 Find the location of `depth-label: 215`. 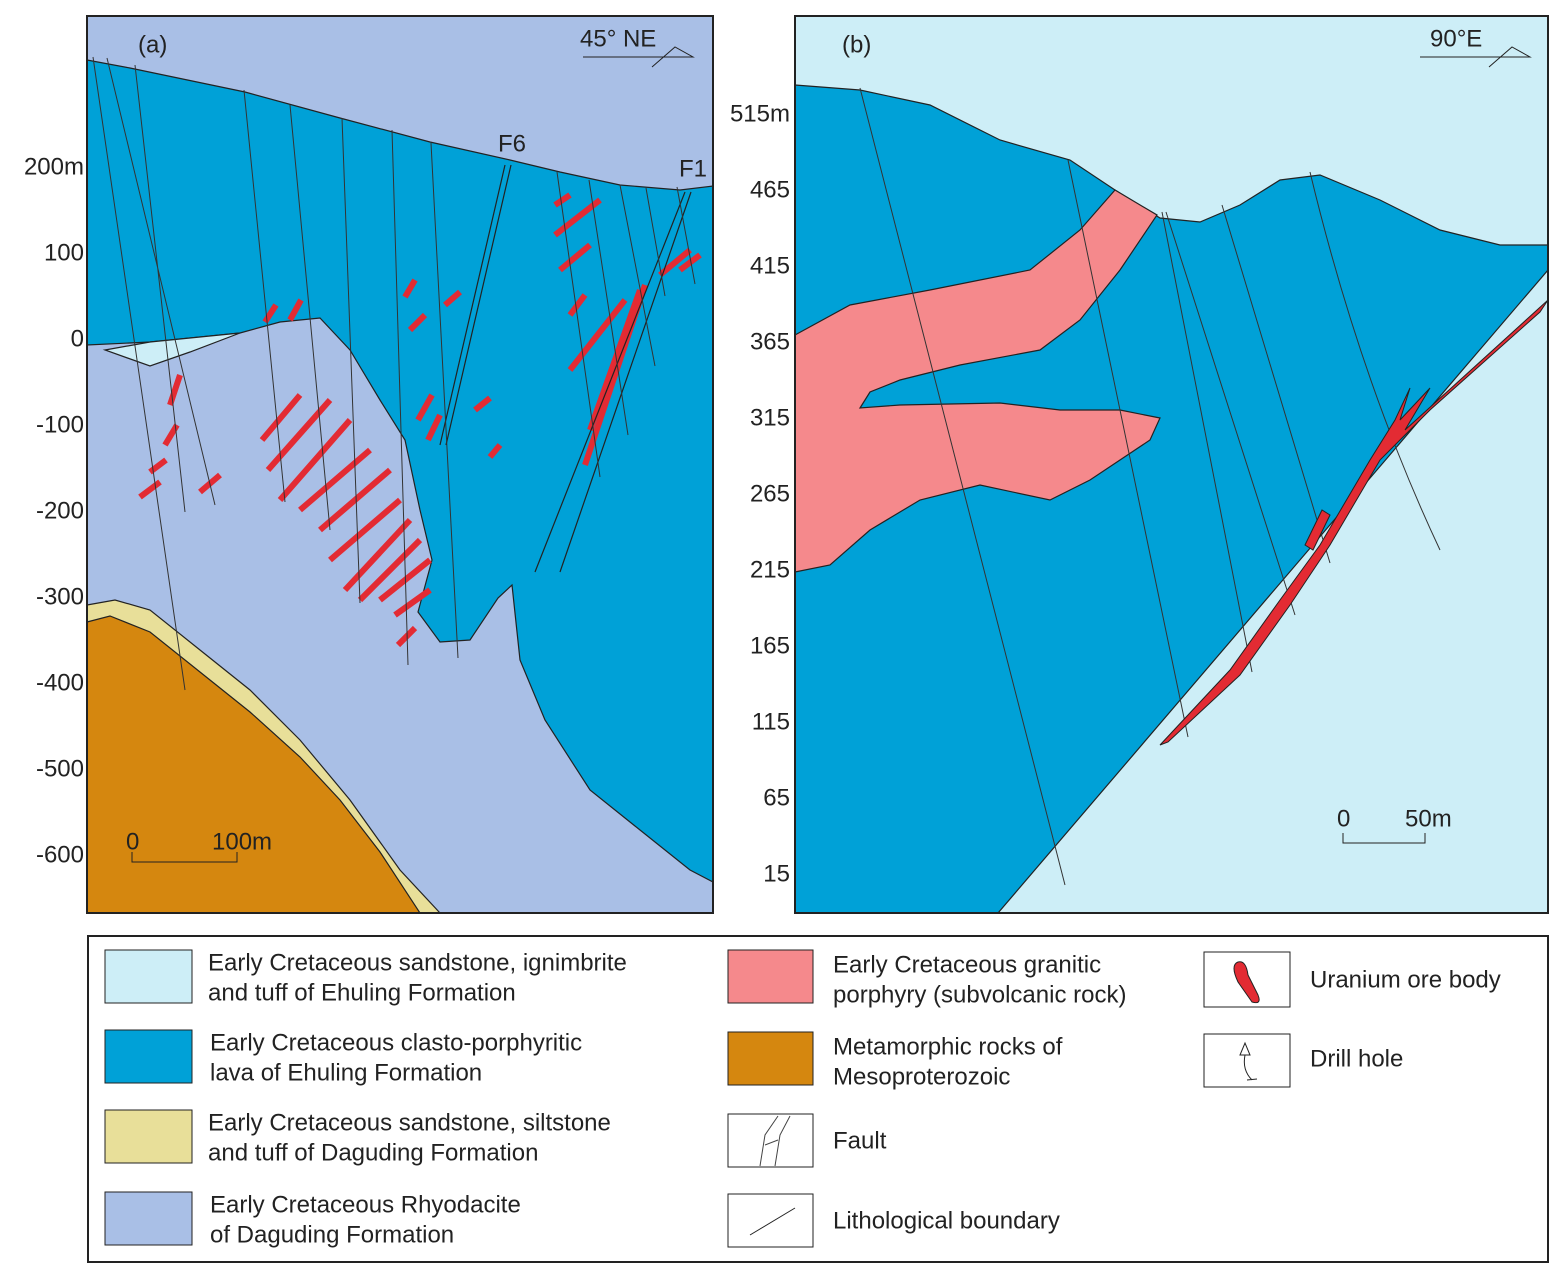

depth-label: 215 is located at coordinates (770, 569).